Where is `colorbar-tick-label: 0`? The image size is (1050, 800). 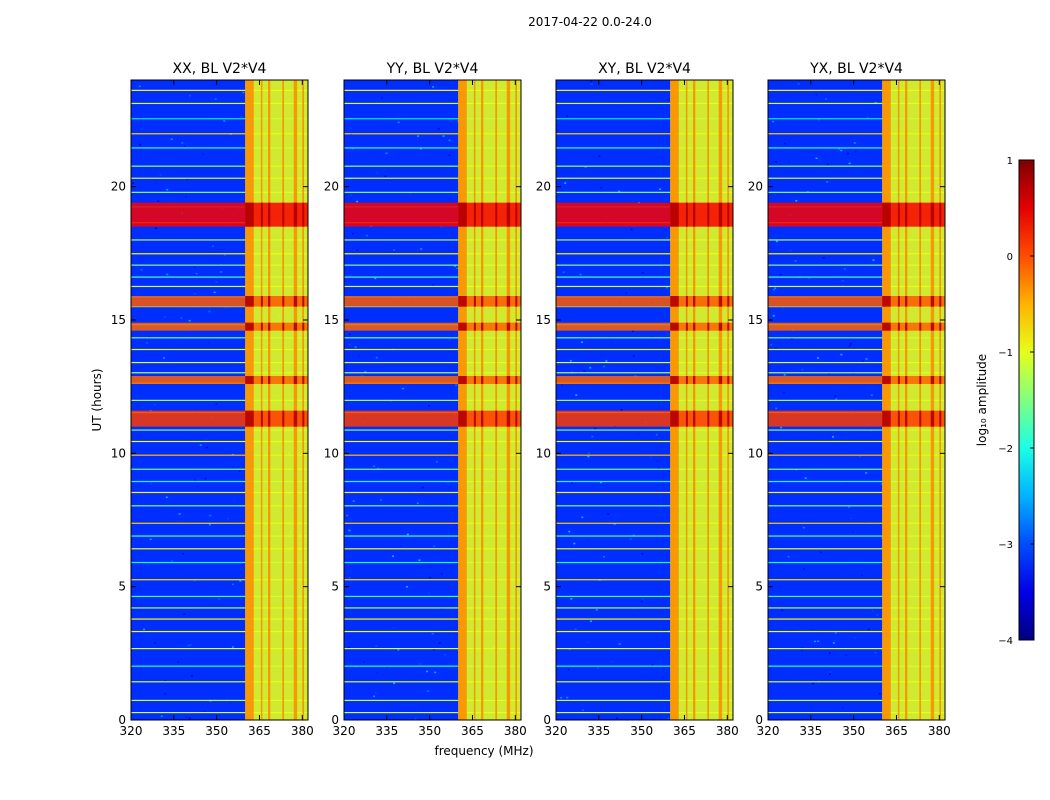 colorbar-tick-label: 0 is located at coordinates (1010, 257).